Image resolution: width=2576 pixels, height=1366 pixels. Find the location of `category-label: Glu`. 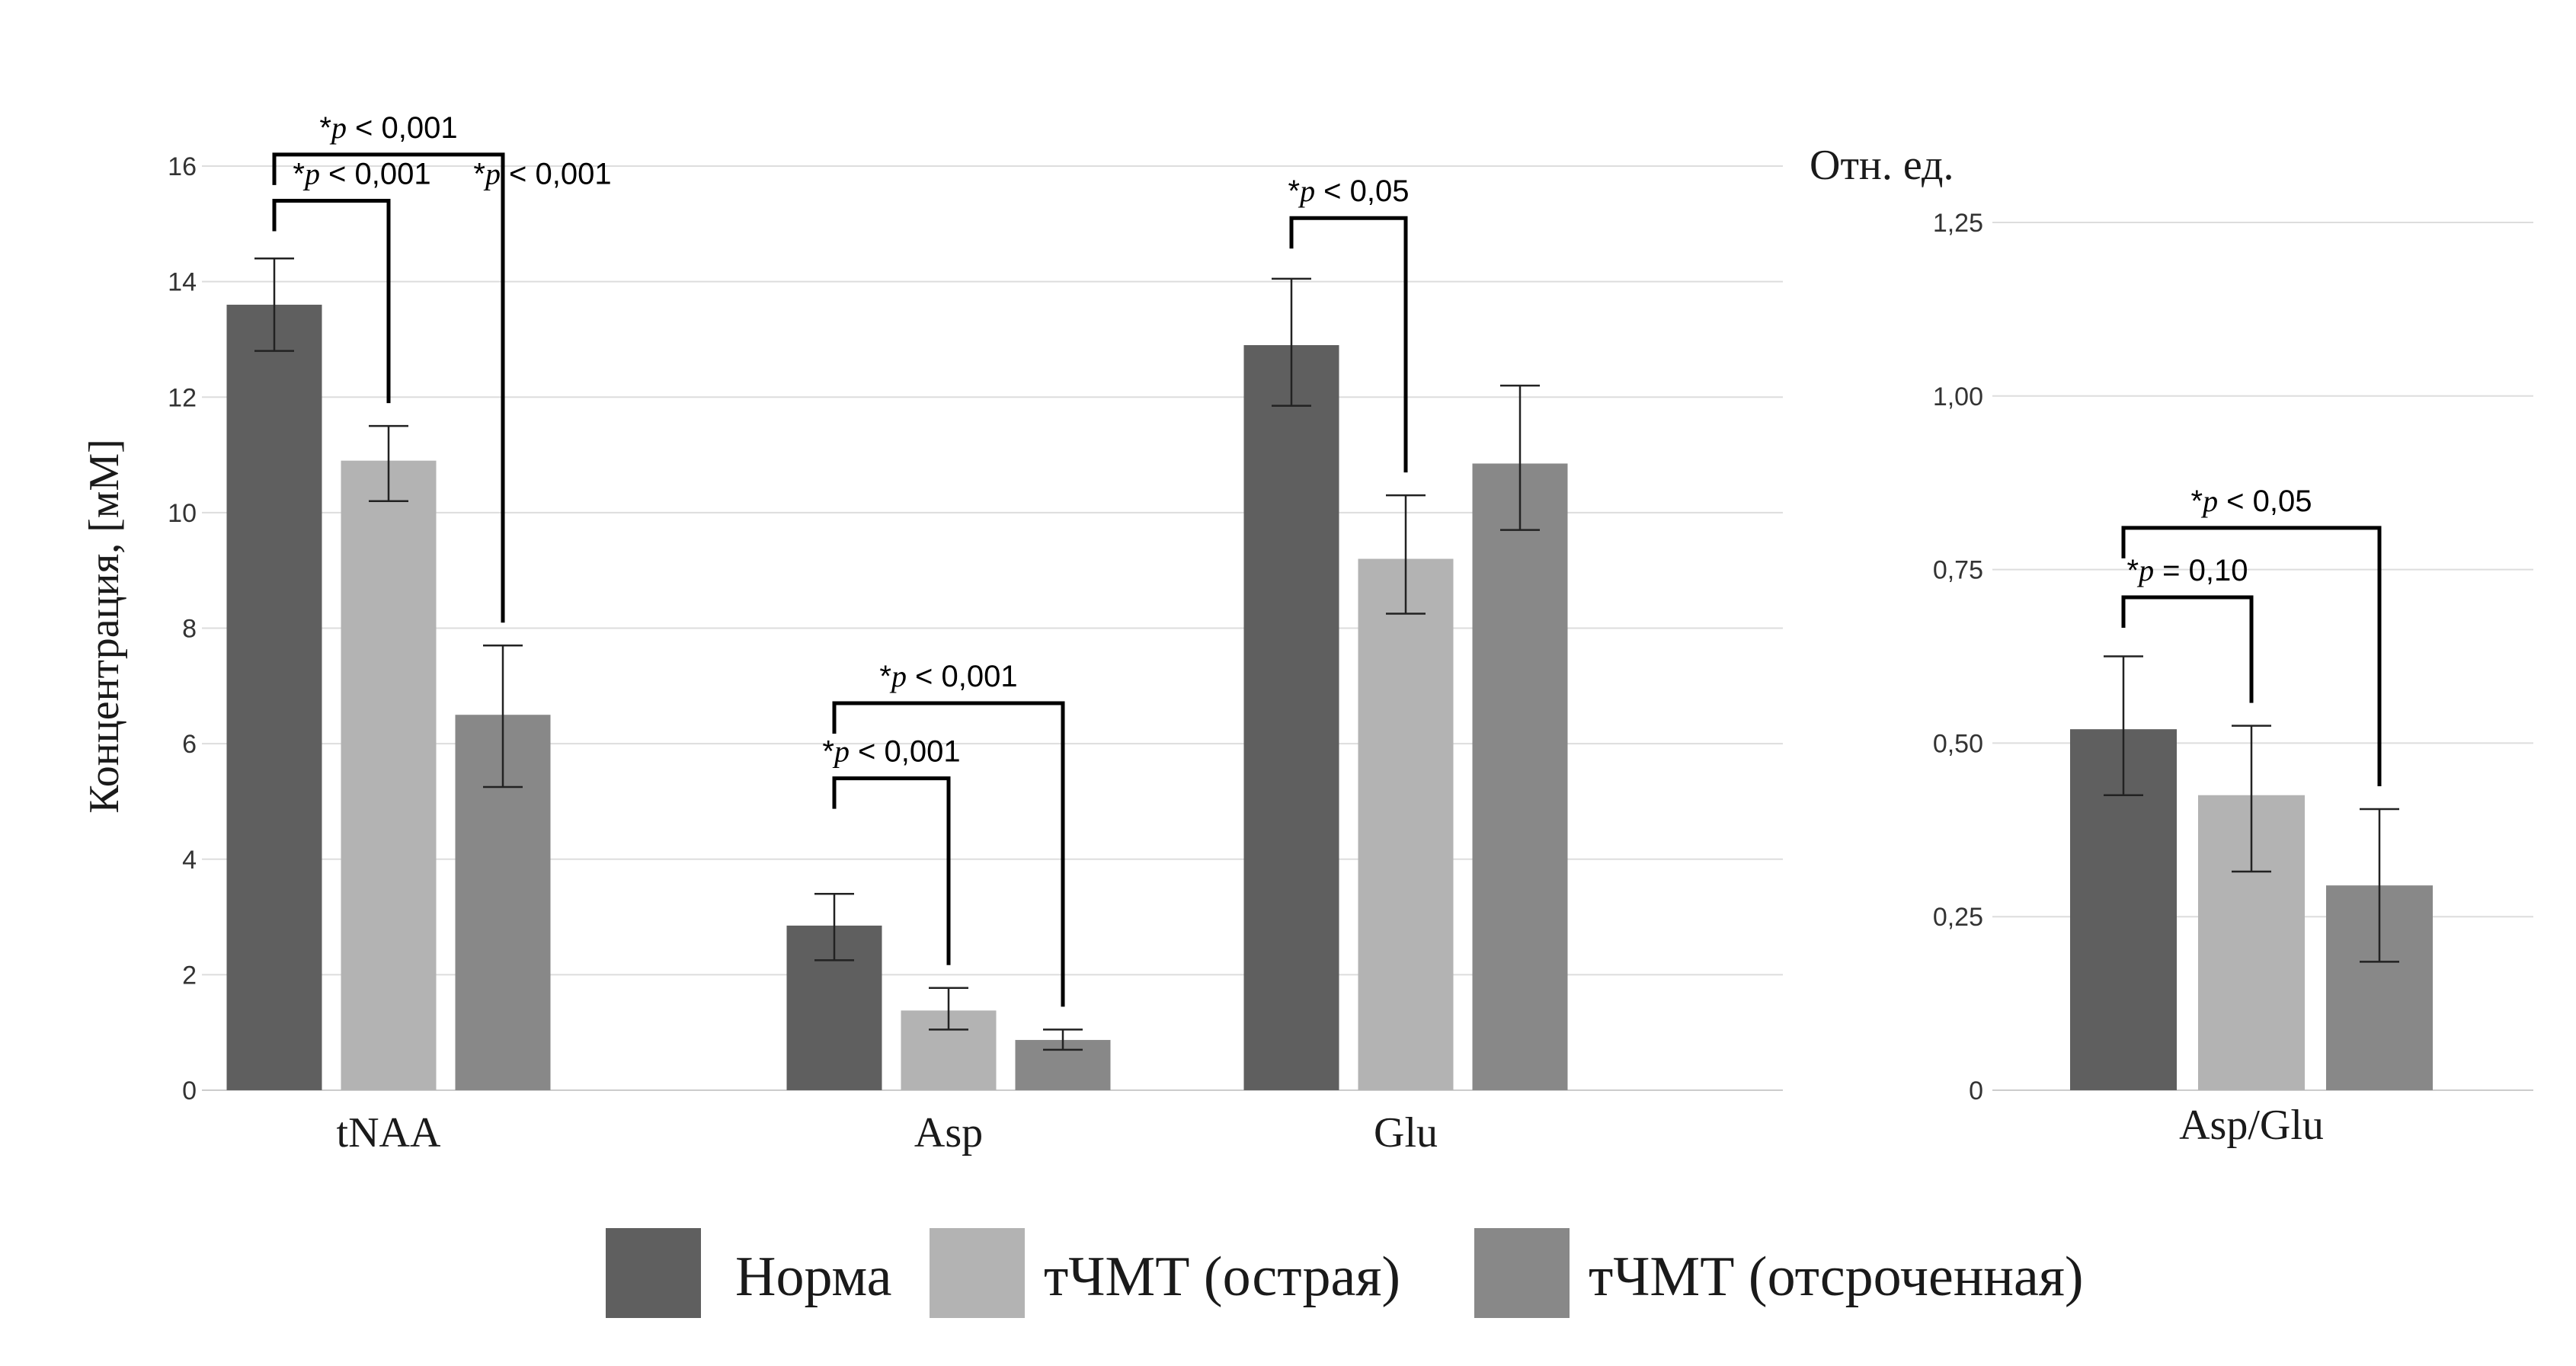

category-label: Glu is located at coordinates (1406, 1132).